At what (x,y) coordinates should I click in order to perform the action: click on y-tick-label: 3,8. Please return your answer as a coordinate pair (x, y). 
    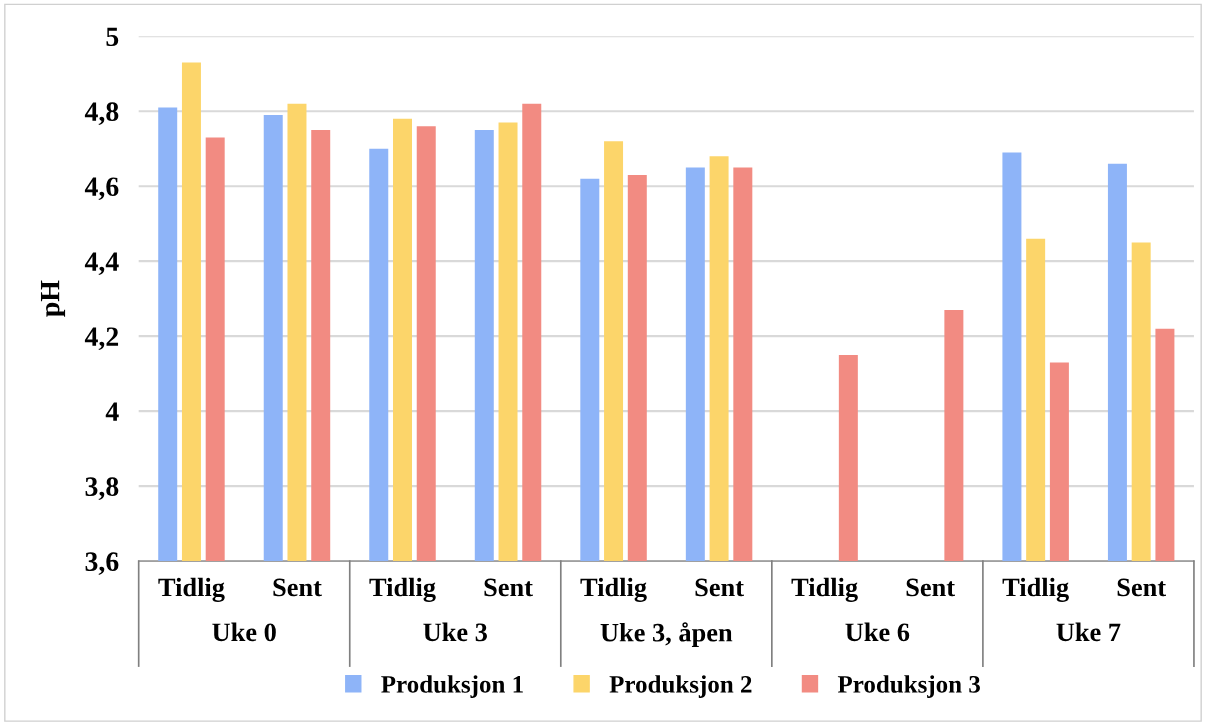
    Looking at the image, I should click on (102, 489).